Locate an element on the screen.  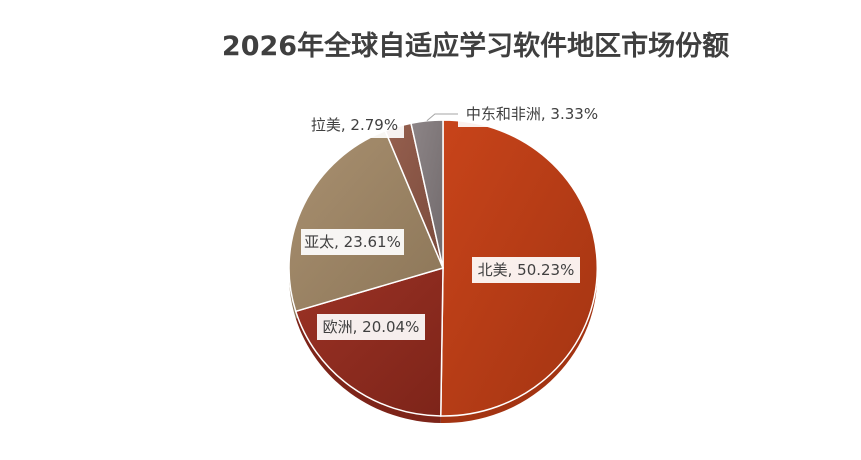
data-label-3: 拉美, 2.79% is located at coordinates (354, 125).